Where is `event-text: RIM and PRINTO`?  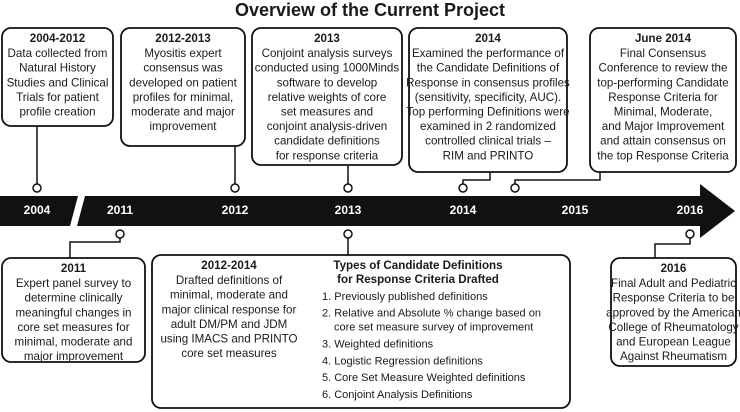
event-text: RIM and PRINTO is located at coordinates (488, 155).